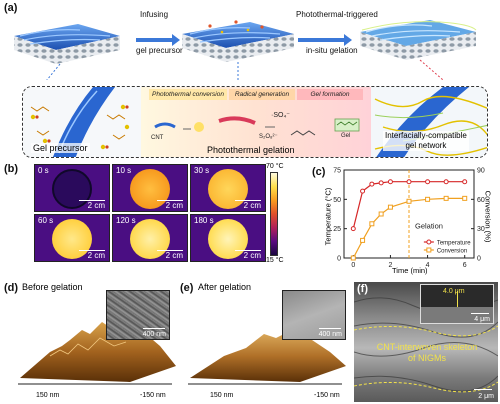  Describe the element at coordinates (202, 170) in the screenshot. I see `frame-time: 30 s` at that location.